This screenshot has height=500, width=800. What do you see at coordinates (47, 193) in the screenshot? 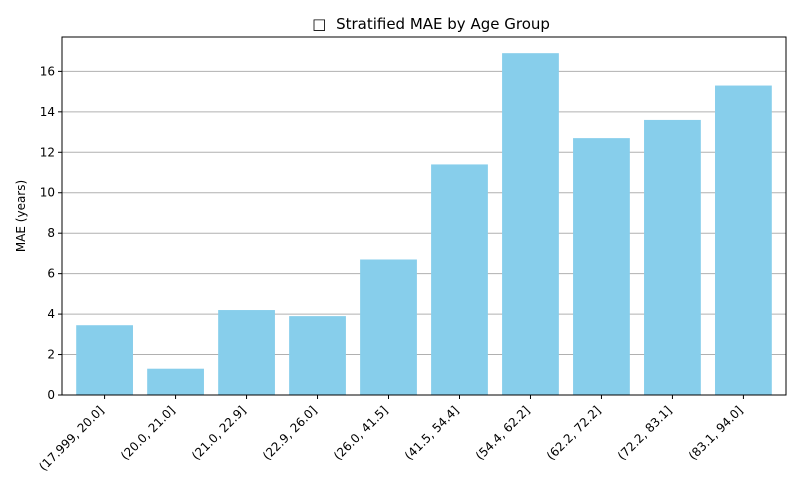
I see `y-tick-label: 10` at bounding box center [47, 193].